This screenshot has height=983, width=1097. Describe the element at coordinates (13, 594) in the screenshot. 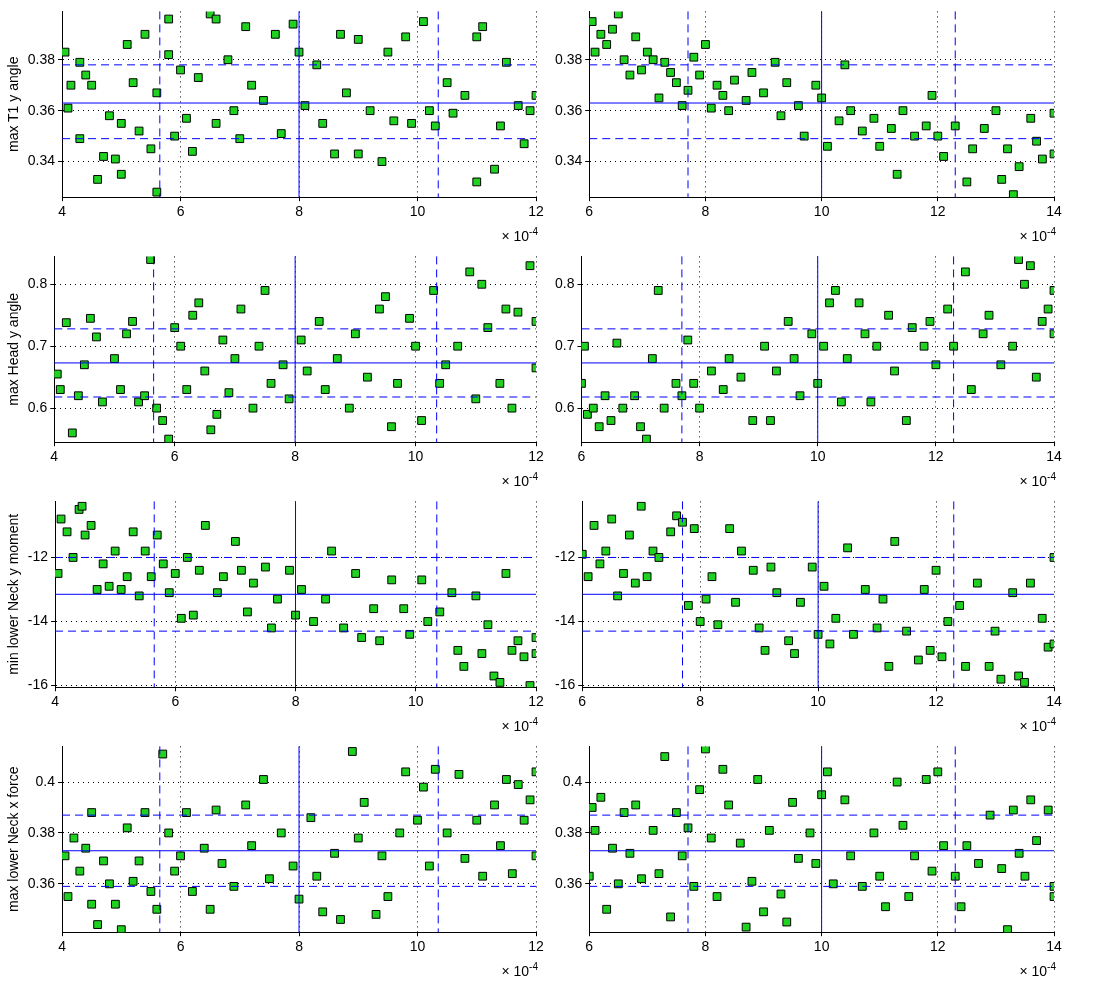

I see `y-axis-title: min lower Neck y moment` at that location.